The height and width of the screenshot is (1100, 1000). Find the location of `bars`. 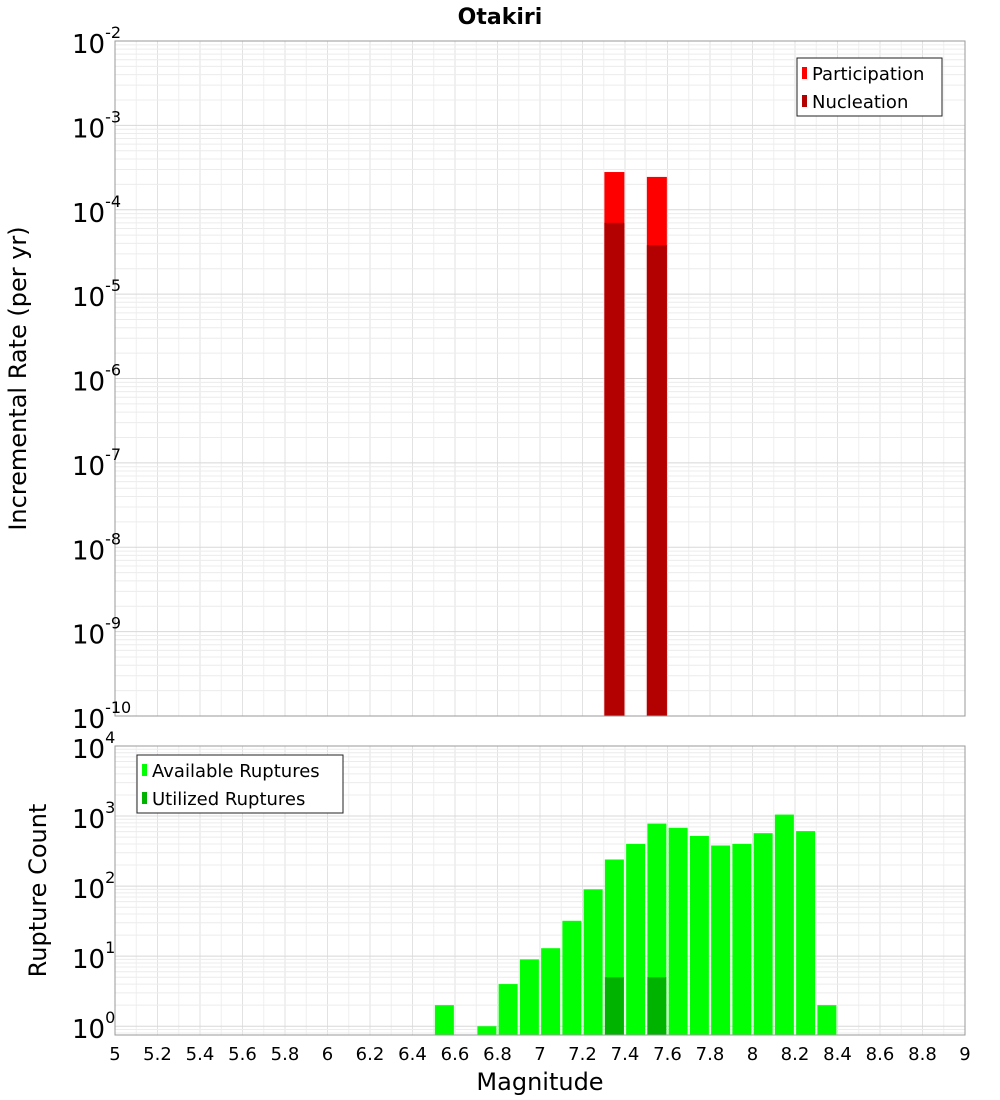

bars is located at coordinates (636, 925).